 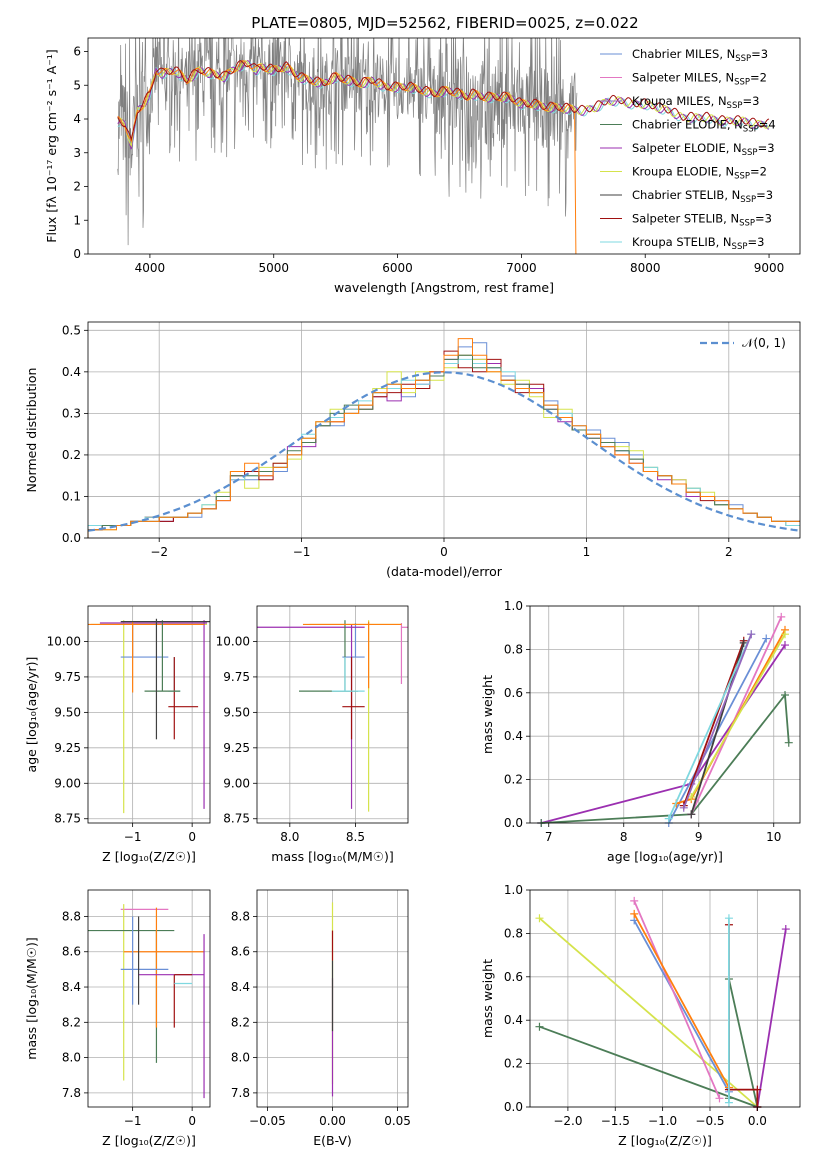 I want to click on y-tick-label: 3, so click(x=77, y=153).